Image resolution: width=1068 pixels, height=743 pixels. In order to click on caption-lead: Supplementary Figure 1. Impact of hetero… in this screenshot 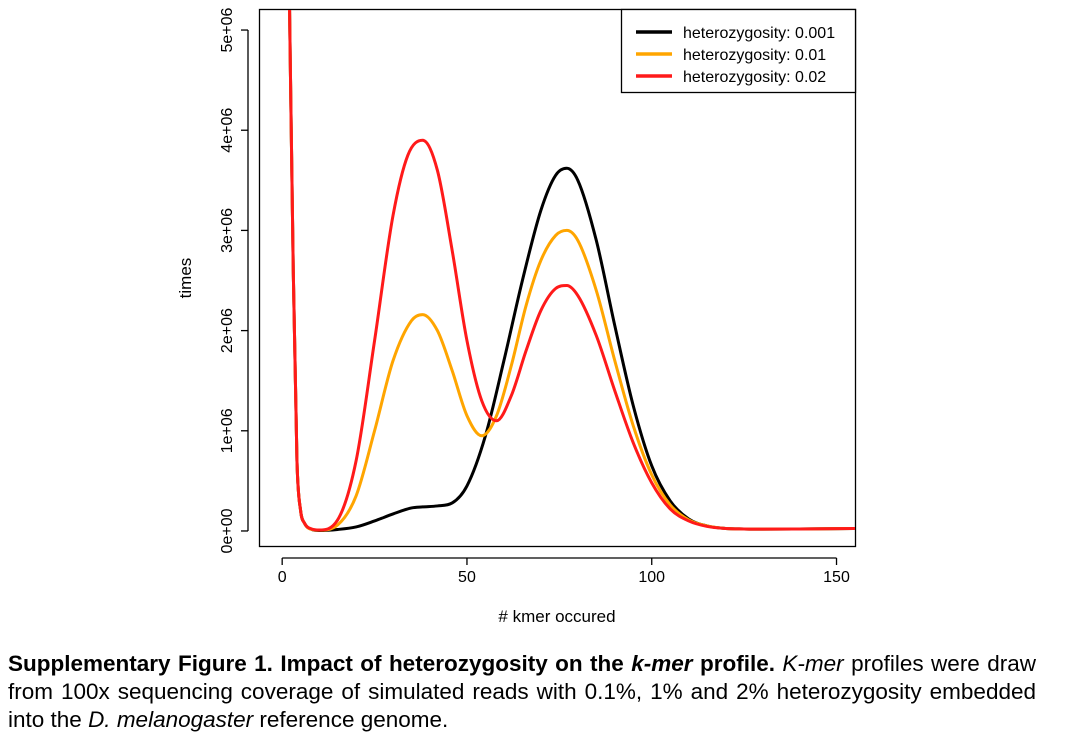, I will do `click(391, 663)`.